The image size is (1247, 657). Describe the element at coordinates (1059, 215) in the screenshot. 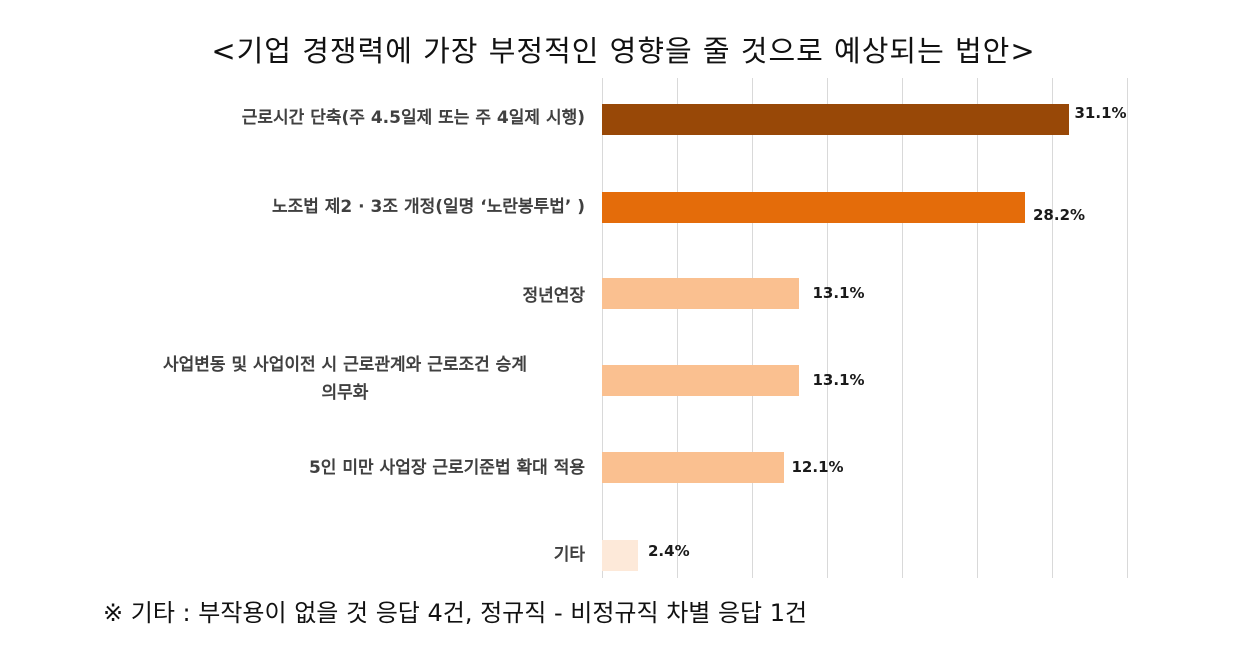

I see `value-label: 28.2%` at that location.